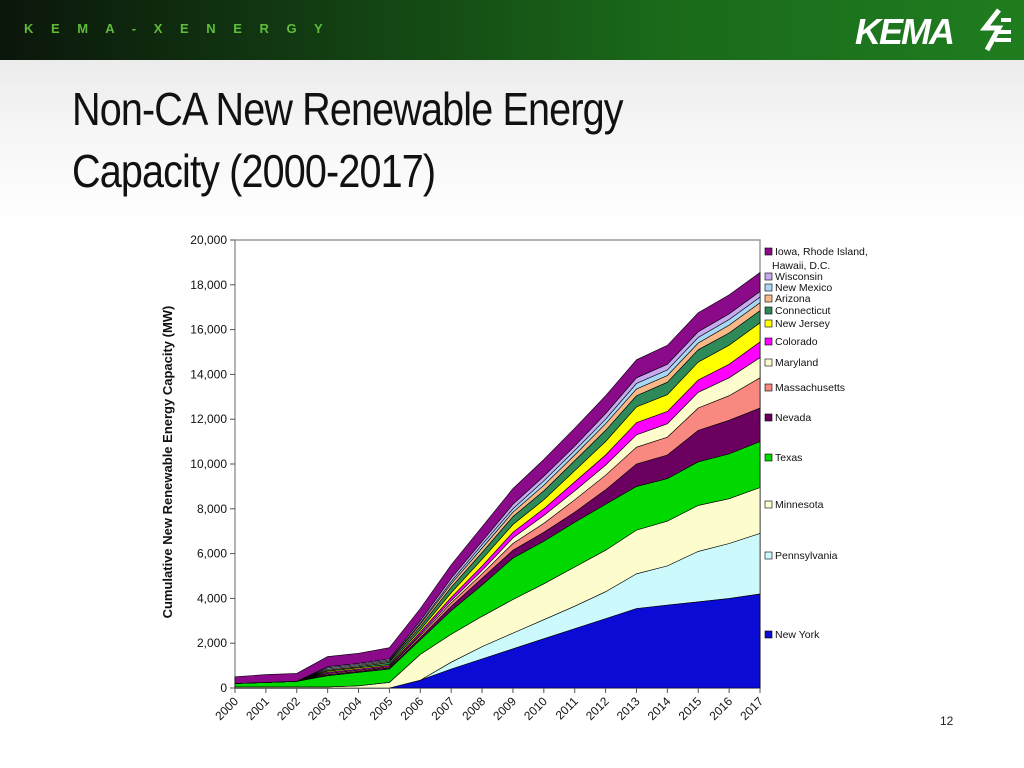 The image size is (1024, 768). Describe the element at coordinates (799, 505) in the screenshot. I see `legend-label: Minnesota` at that location.